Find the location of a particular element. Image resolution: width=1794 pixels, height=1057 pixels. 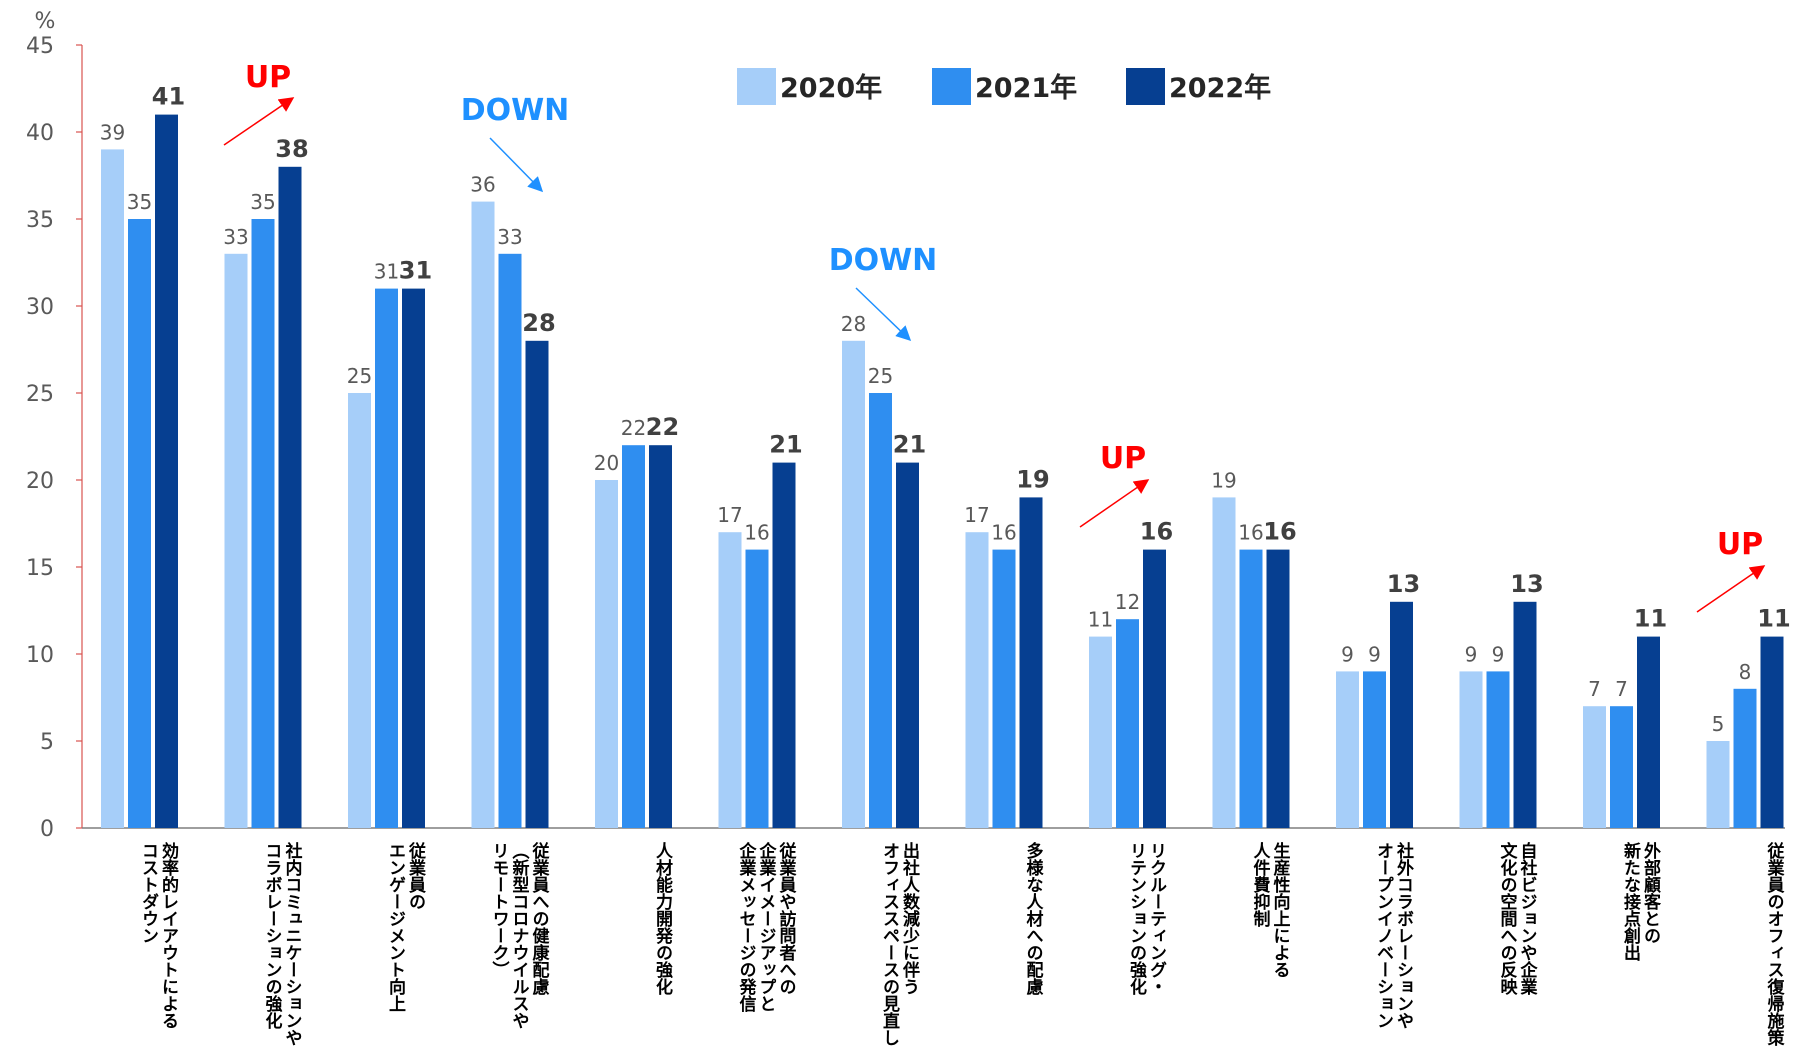

y-tick-label: 20 is located at coordinates (40, 481).